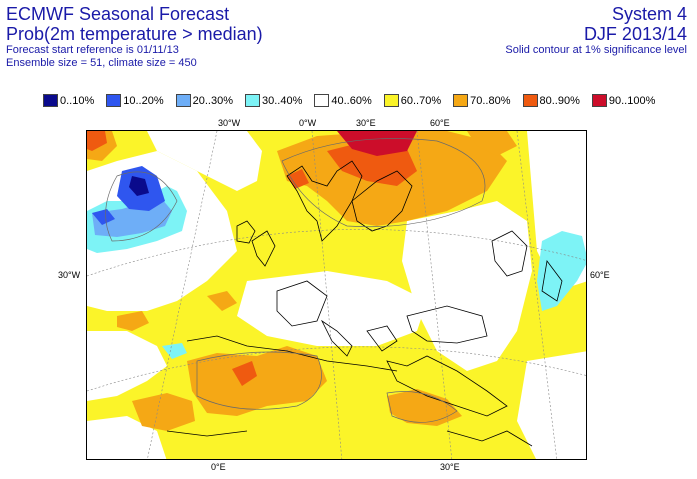  Describe the element at coordinates (559, 100) in the screenshot. I see `legend-label: 80..90%` at that location.